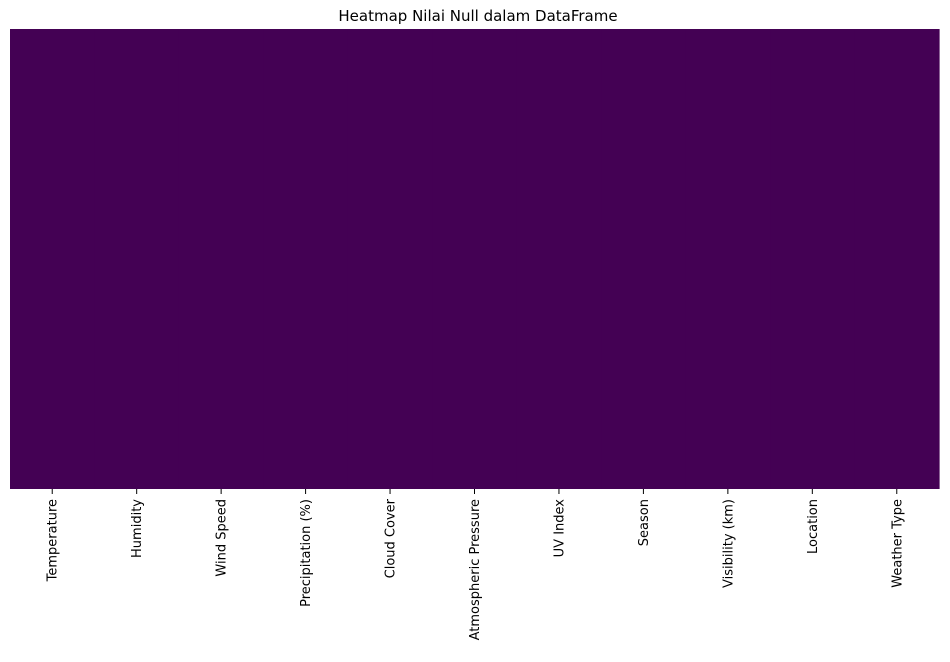 The height and width of the screenshot is (662, 950). Describe the element at coordinates (897, 543) in the screenshot. I see `x-tick-label: Weather Type` at that location.